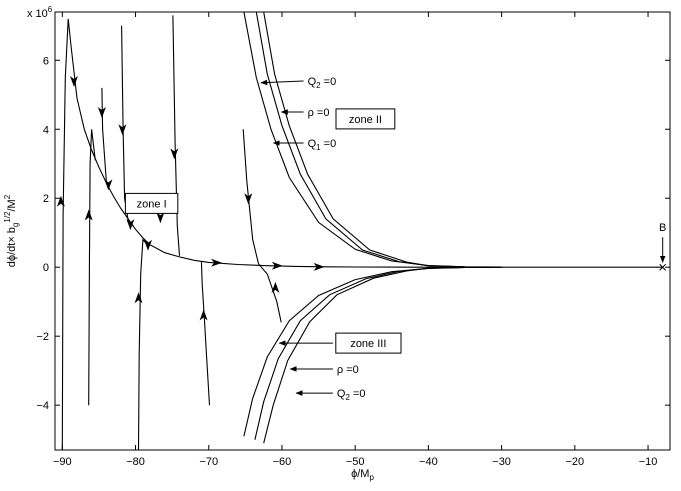 This screenshot has width=681, height=491. I want to click on y-tick-label: 0, so click(46, 268).